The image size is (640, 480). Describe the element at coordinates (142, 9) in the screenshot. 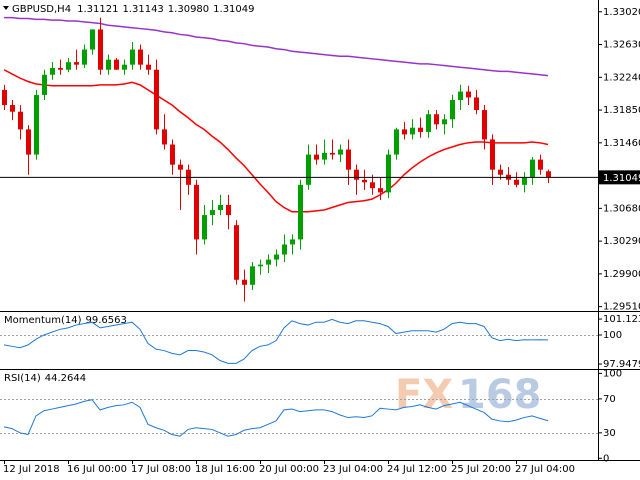

I see `high-label: 1.31143` at that location.